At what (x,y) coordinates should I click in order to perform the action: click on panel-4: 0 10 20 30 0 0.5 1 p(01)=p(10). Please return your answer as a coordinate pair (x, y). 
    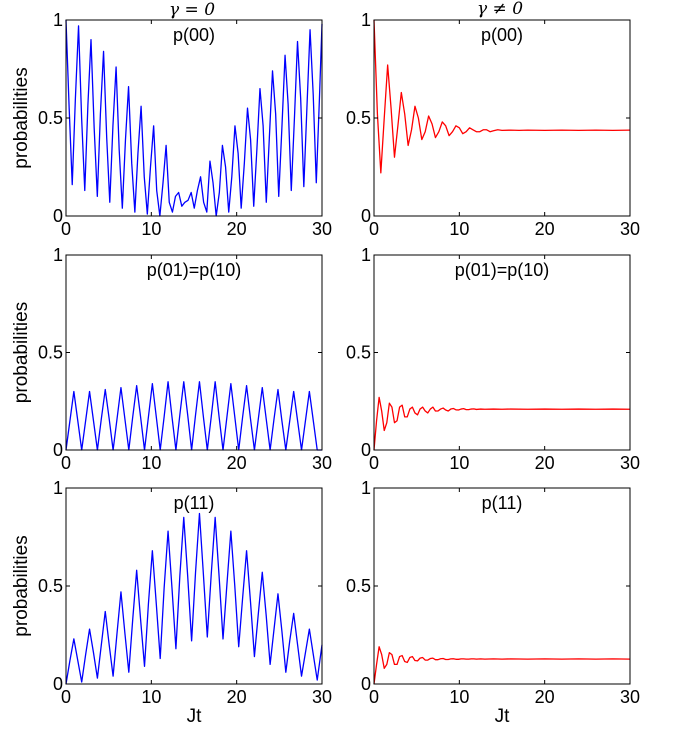
    Looking at the image, I should click on (493, 359).